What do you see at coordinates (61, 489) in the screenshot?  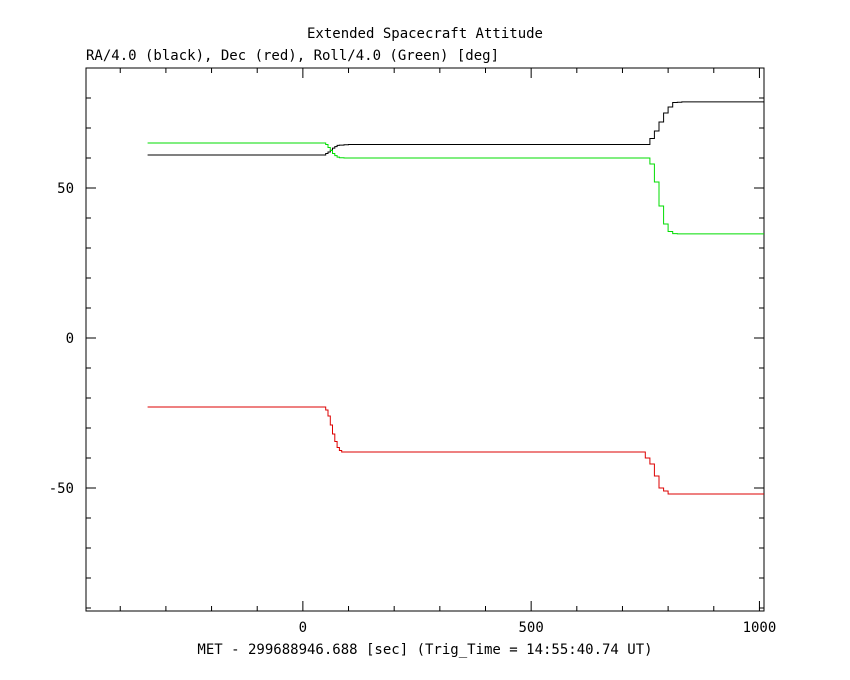 I see `y-tick-label: -50` at bounding box center [61, 489].